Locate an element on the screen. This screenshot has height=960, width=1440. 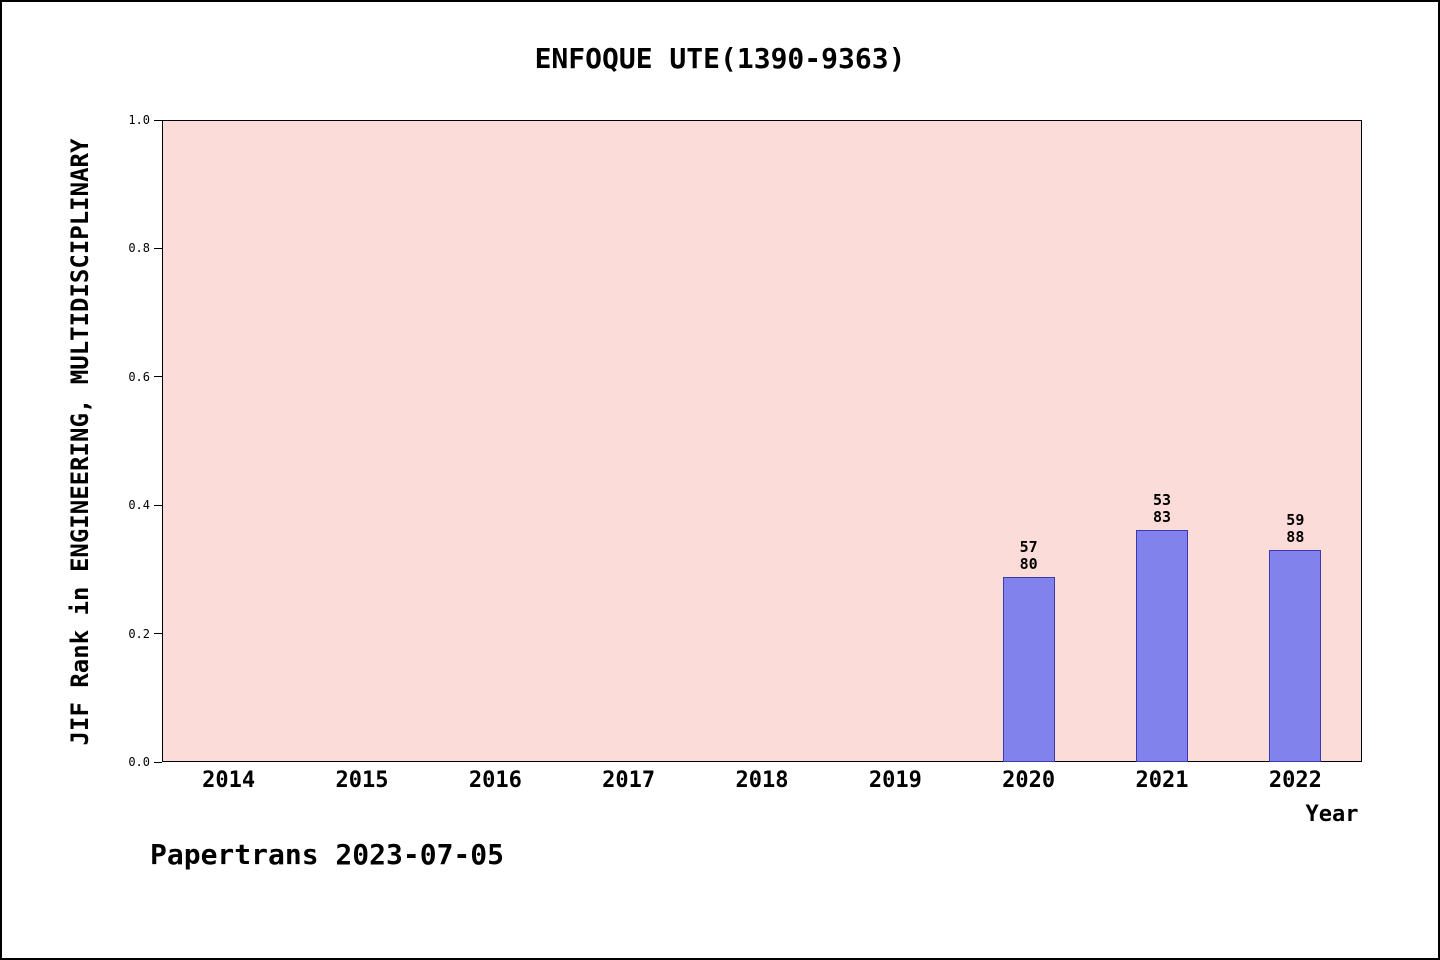
y-tick-label: 1.0 is located at coordinates (139, 120).